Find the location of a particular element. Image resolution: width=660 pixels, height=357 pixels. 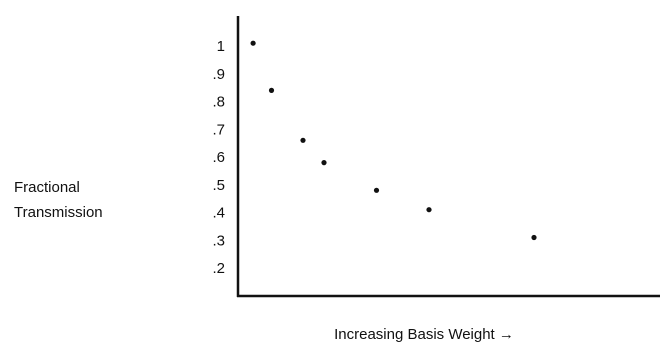

y-axis-label-line-2: Transmission is located at coordinates (58, 212).